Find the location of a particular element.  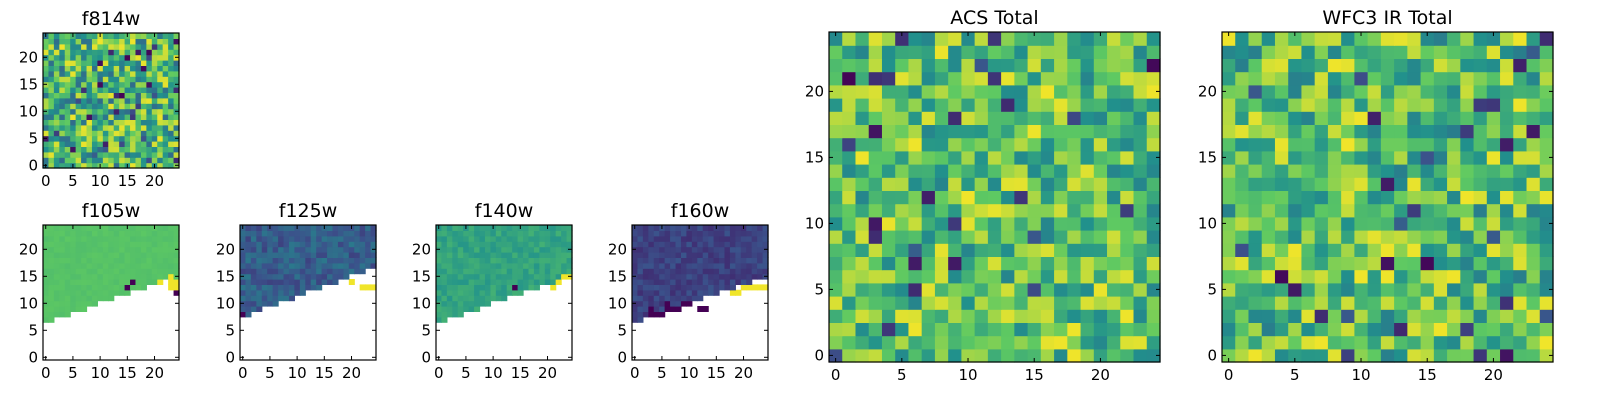

axes-frame is located at coordinates (308, 292).